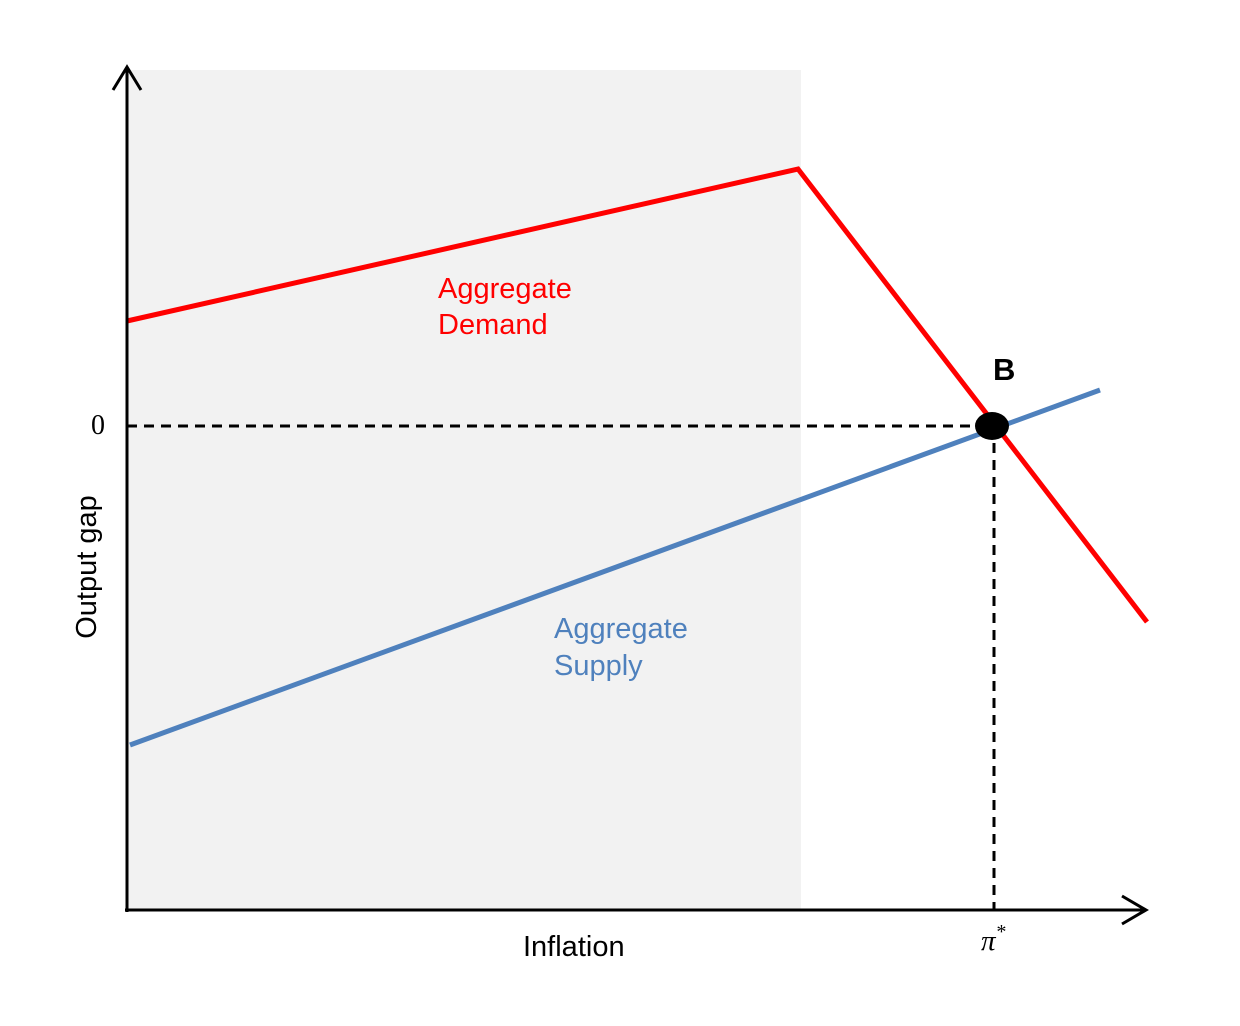 The image size is (1240, 1026). What do you see at coordinates (574, 947) in the screenshot?
I see `x-axis-label: Inflation` at bounding box center [574, 947].